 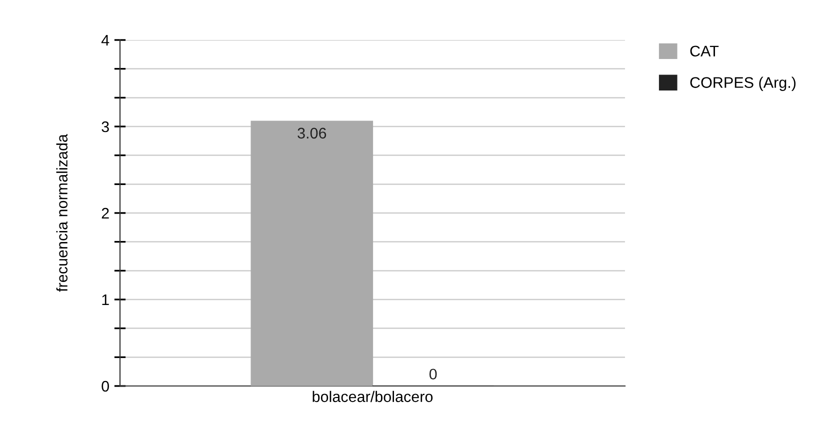 I want to click on y-axis-title: frecuencia normalizada, so click(x=62, y=213).